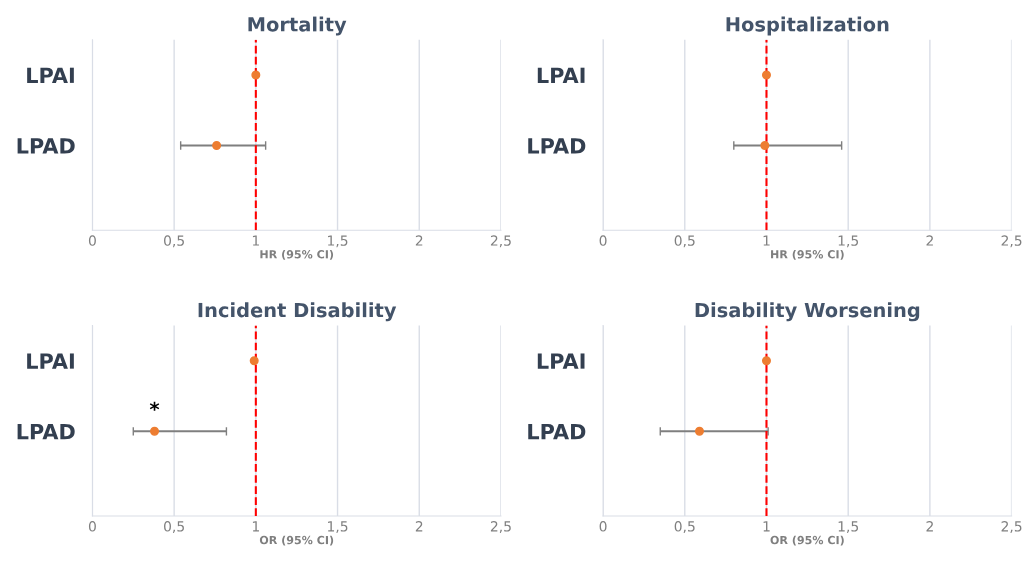 Image resolution: width=1027 pixels, height=567 pixels. What do you see at coordinates (807, 312) in the screenshot?
I see `chart-title: Disability Worsening` at bounding box center [807, 312].